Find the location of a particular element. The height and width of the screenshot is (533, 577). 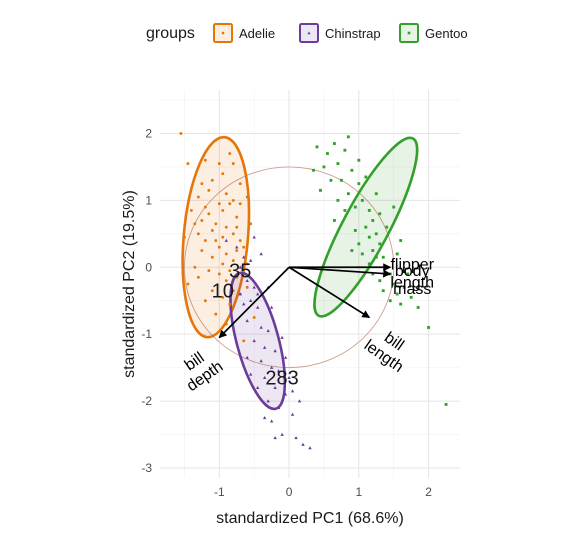

y-tick-label: 2 is located at coordinates (148, 133).